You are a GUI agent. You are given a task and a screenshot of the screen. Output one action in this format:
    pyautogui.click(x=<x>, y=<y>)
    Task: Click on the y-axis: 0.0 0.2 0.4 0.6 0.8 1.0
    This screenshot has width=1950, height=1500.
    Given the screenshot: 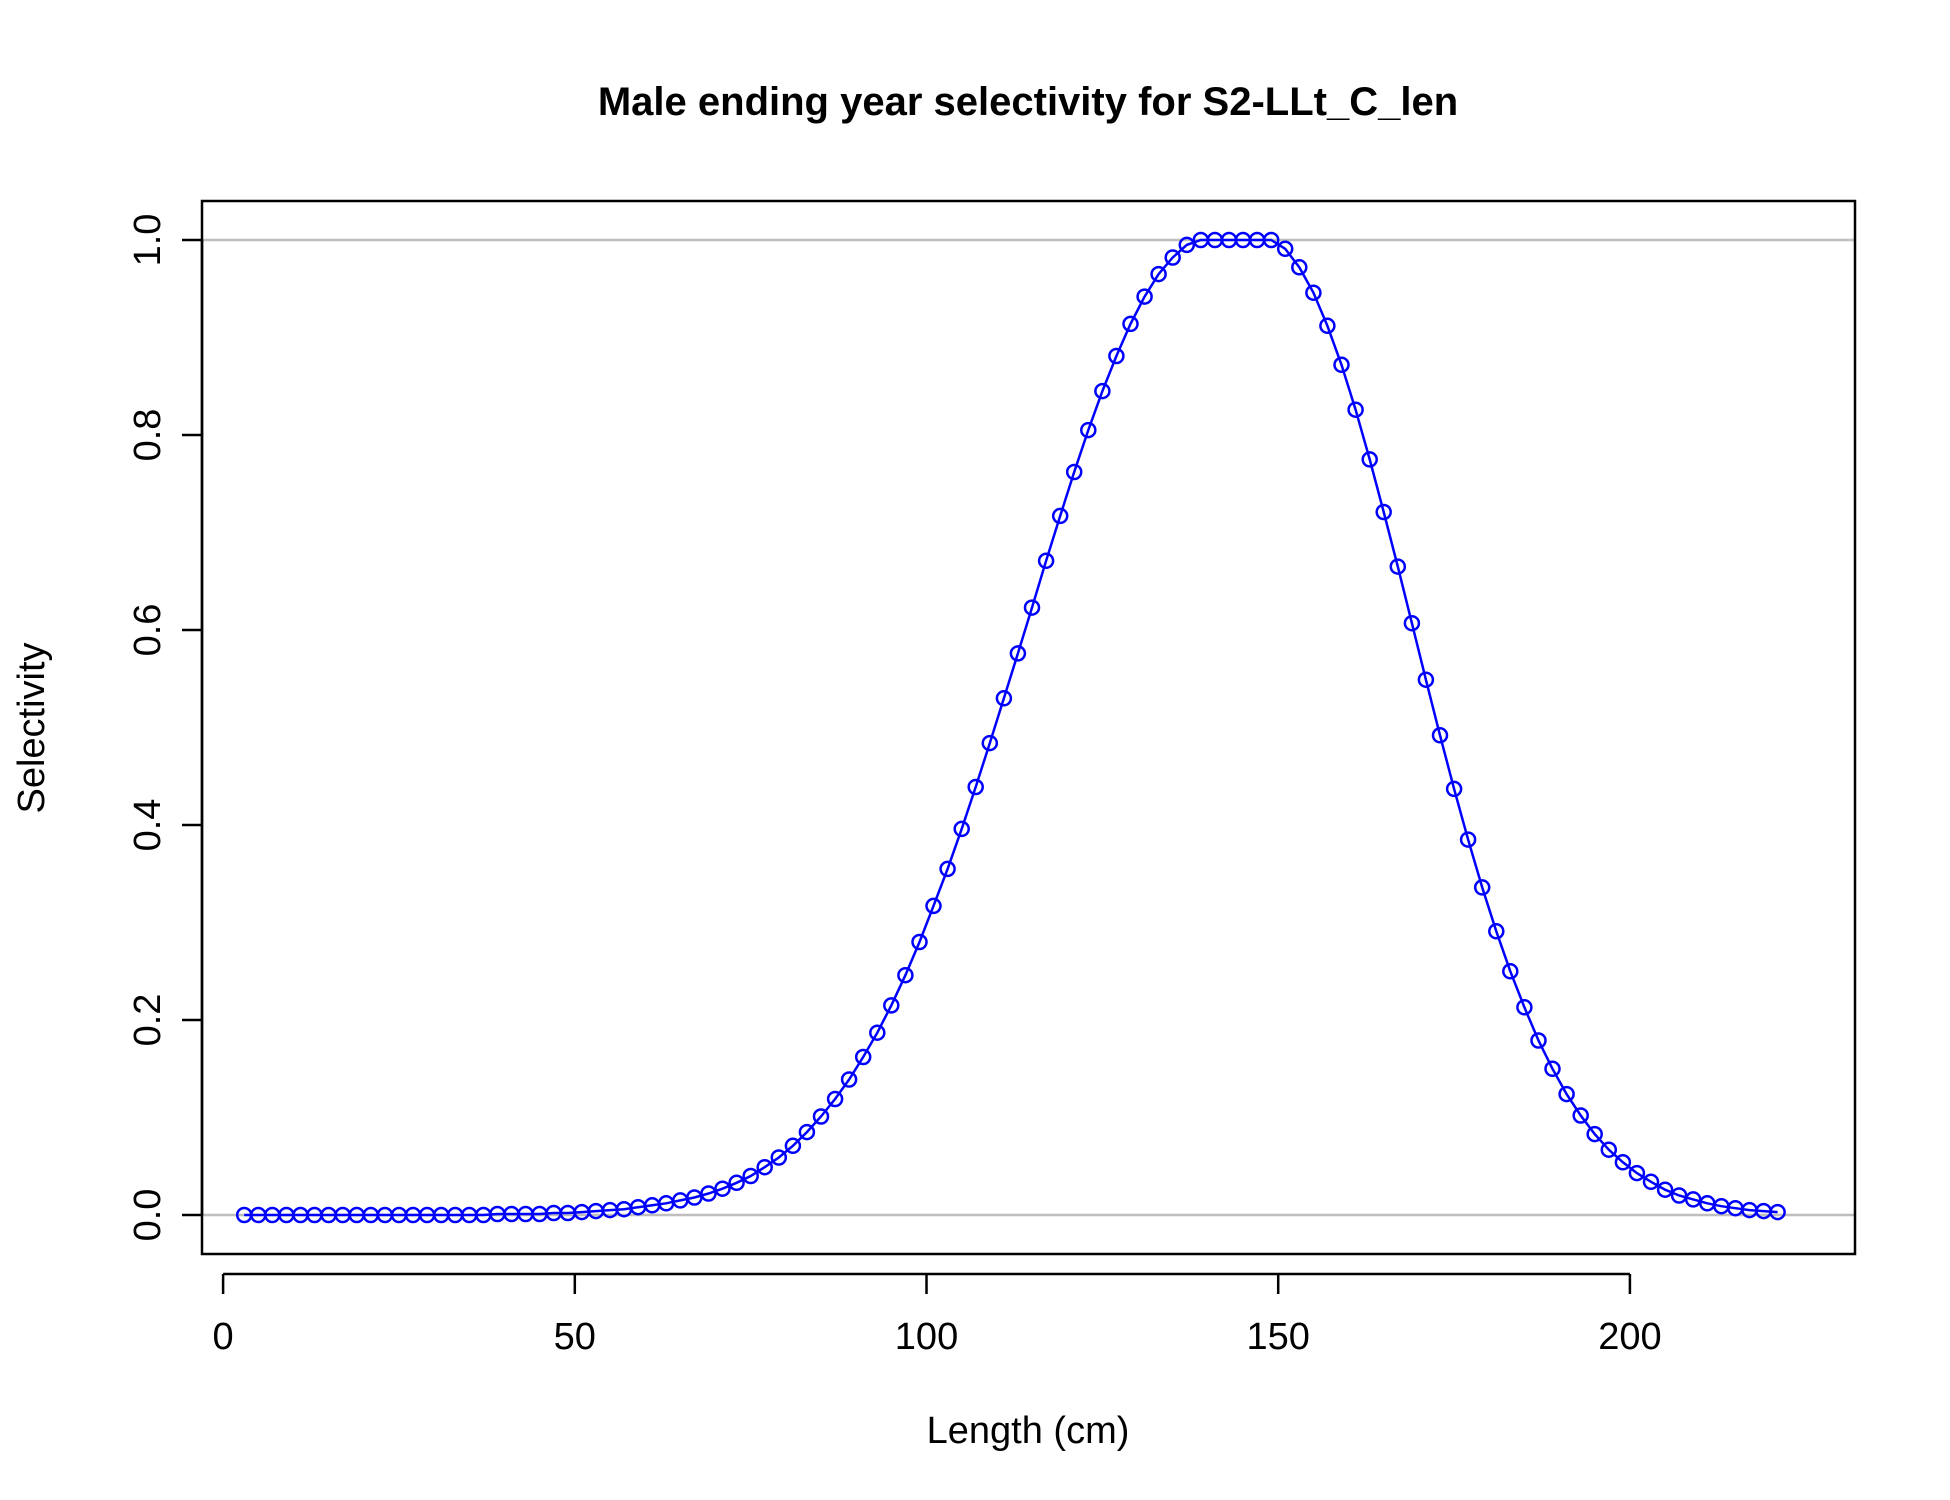 What is the action you would take?
    pyautogui.click(x=165, y=728)
    